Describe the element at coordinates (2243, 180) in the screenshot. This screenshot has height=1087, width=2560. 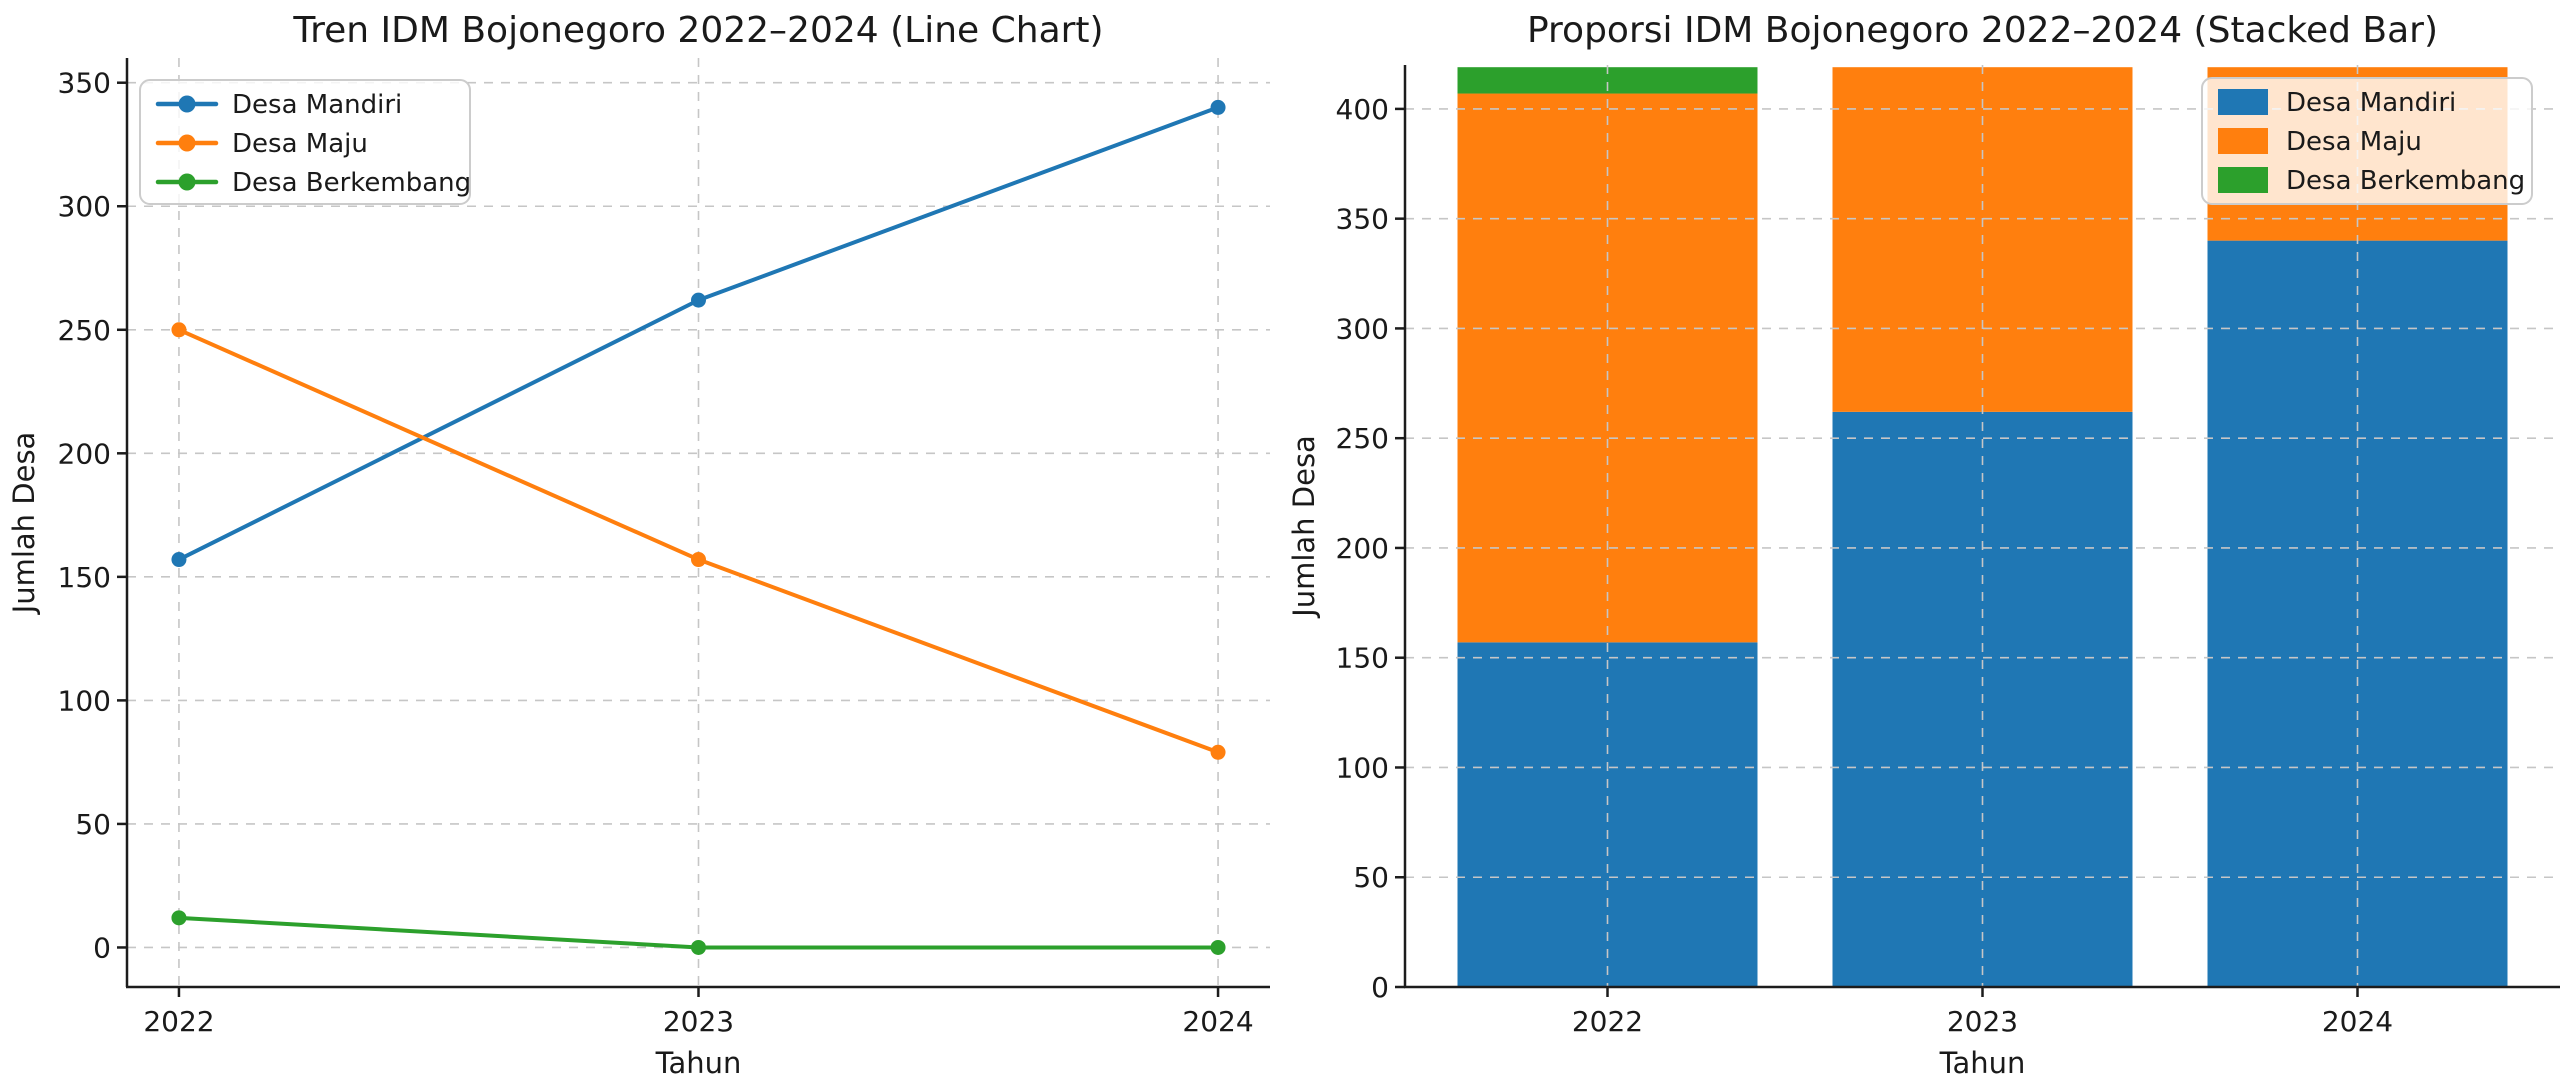
I see `legend-swatch-desa-berkembang` at that location.